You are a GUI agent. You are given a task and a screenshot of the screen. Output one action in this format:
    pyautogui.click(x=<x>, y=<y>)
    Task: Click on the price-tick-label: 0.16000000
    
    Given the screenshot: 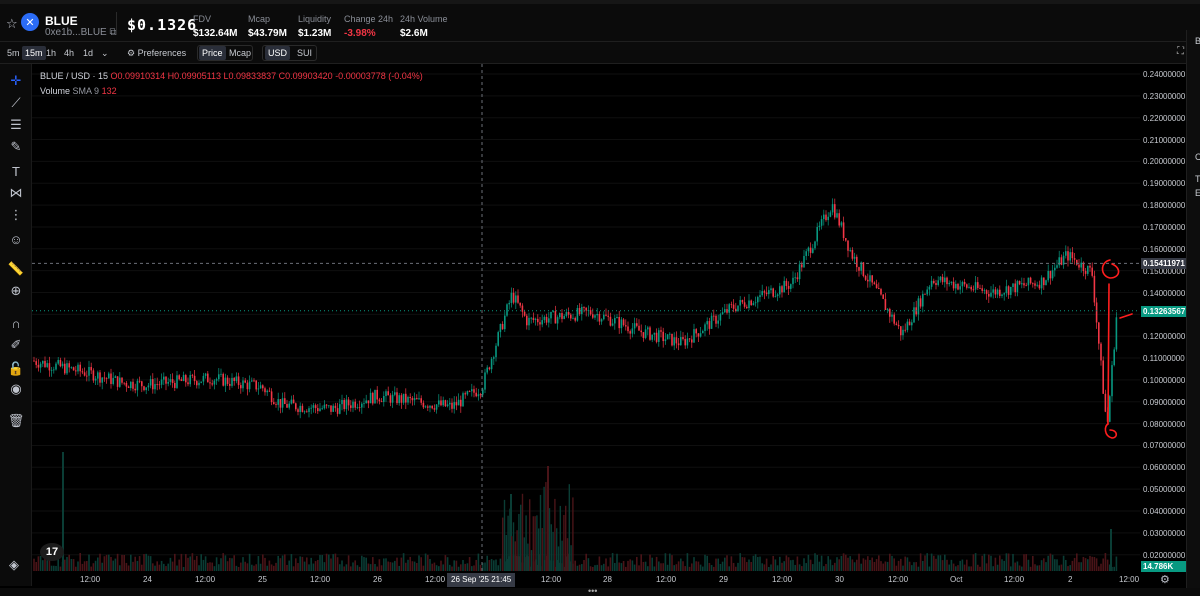 What is the action you would take?
    pyautogui.click(x=1164, y=249)
    